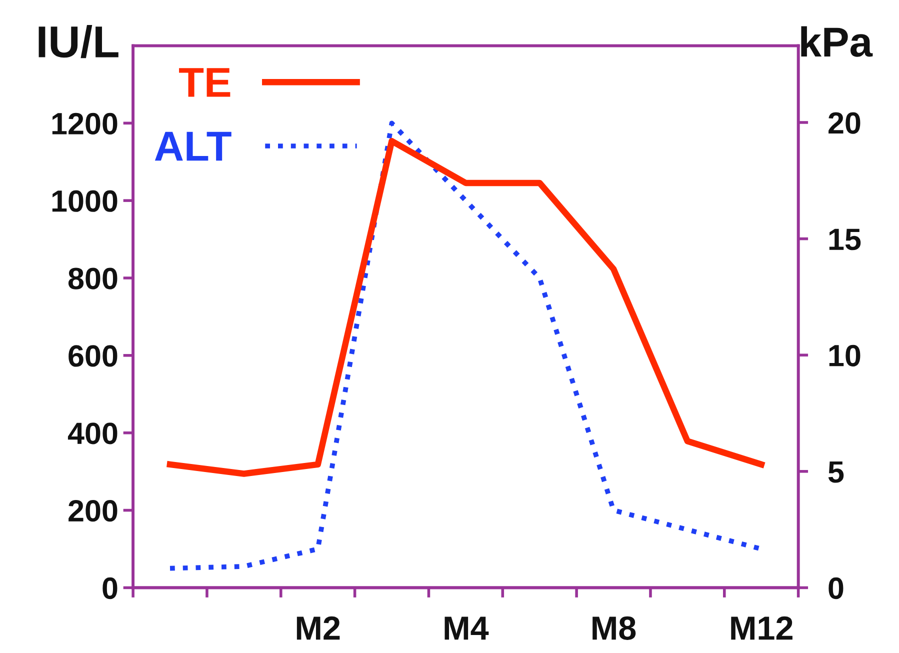 Image resolution: width=899 pixels, height=653 pixels. I want to click on x-tick-label: M2, so click(318, 628).